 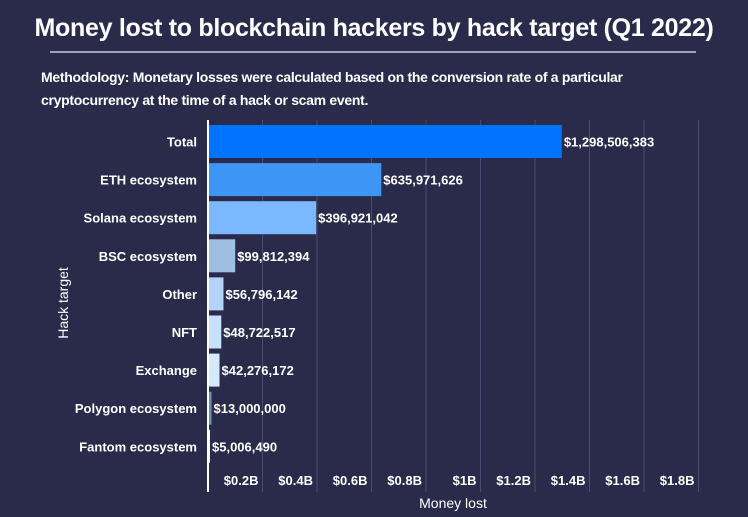 I want to click on x-tick-label: $1.6B, so click(x=622, y=480).